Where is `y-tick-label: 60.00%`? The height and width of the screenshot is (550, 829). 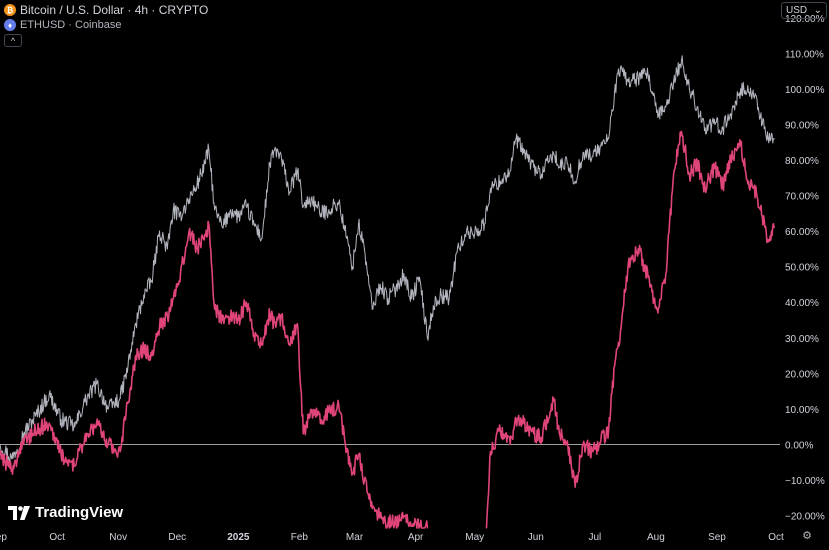 y-tick-label: 60.00% is located at coordinates (802, 232).